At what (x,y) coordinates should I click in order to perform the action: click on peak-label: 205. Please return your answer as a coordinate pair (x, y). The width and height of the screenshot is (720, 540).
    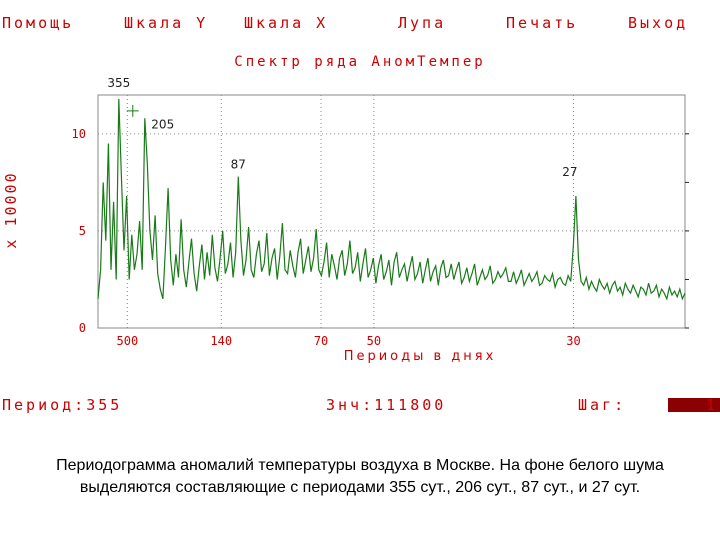
    Looking at the image, I should click on (162, 124).